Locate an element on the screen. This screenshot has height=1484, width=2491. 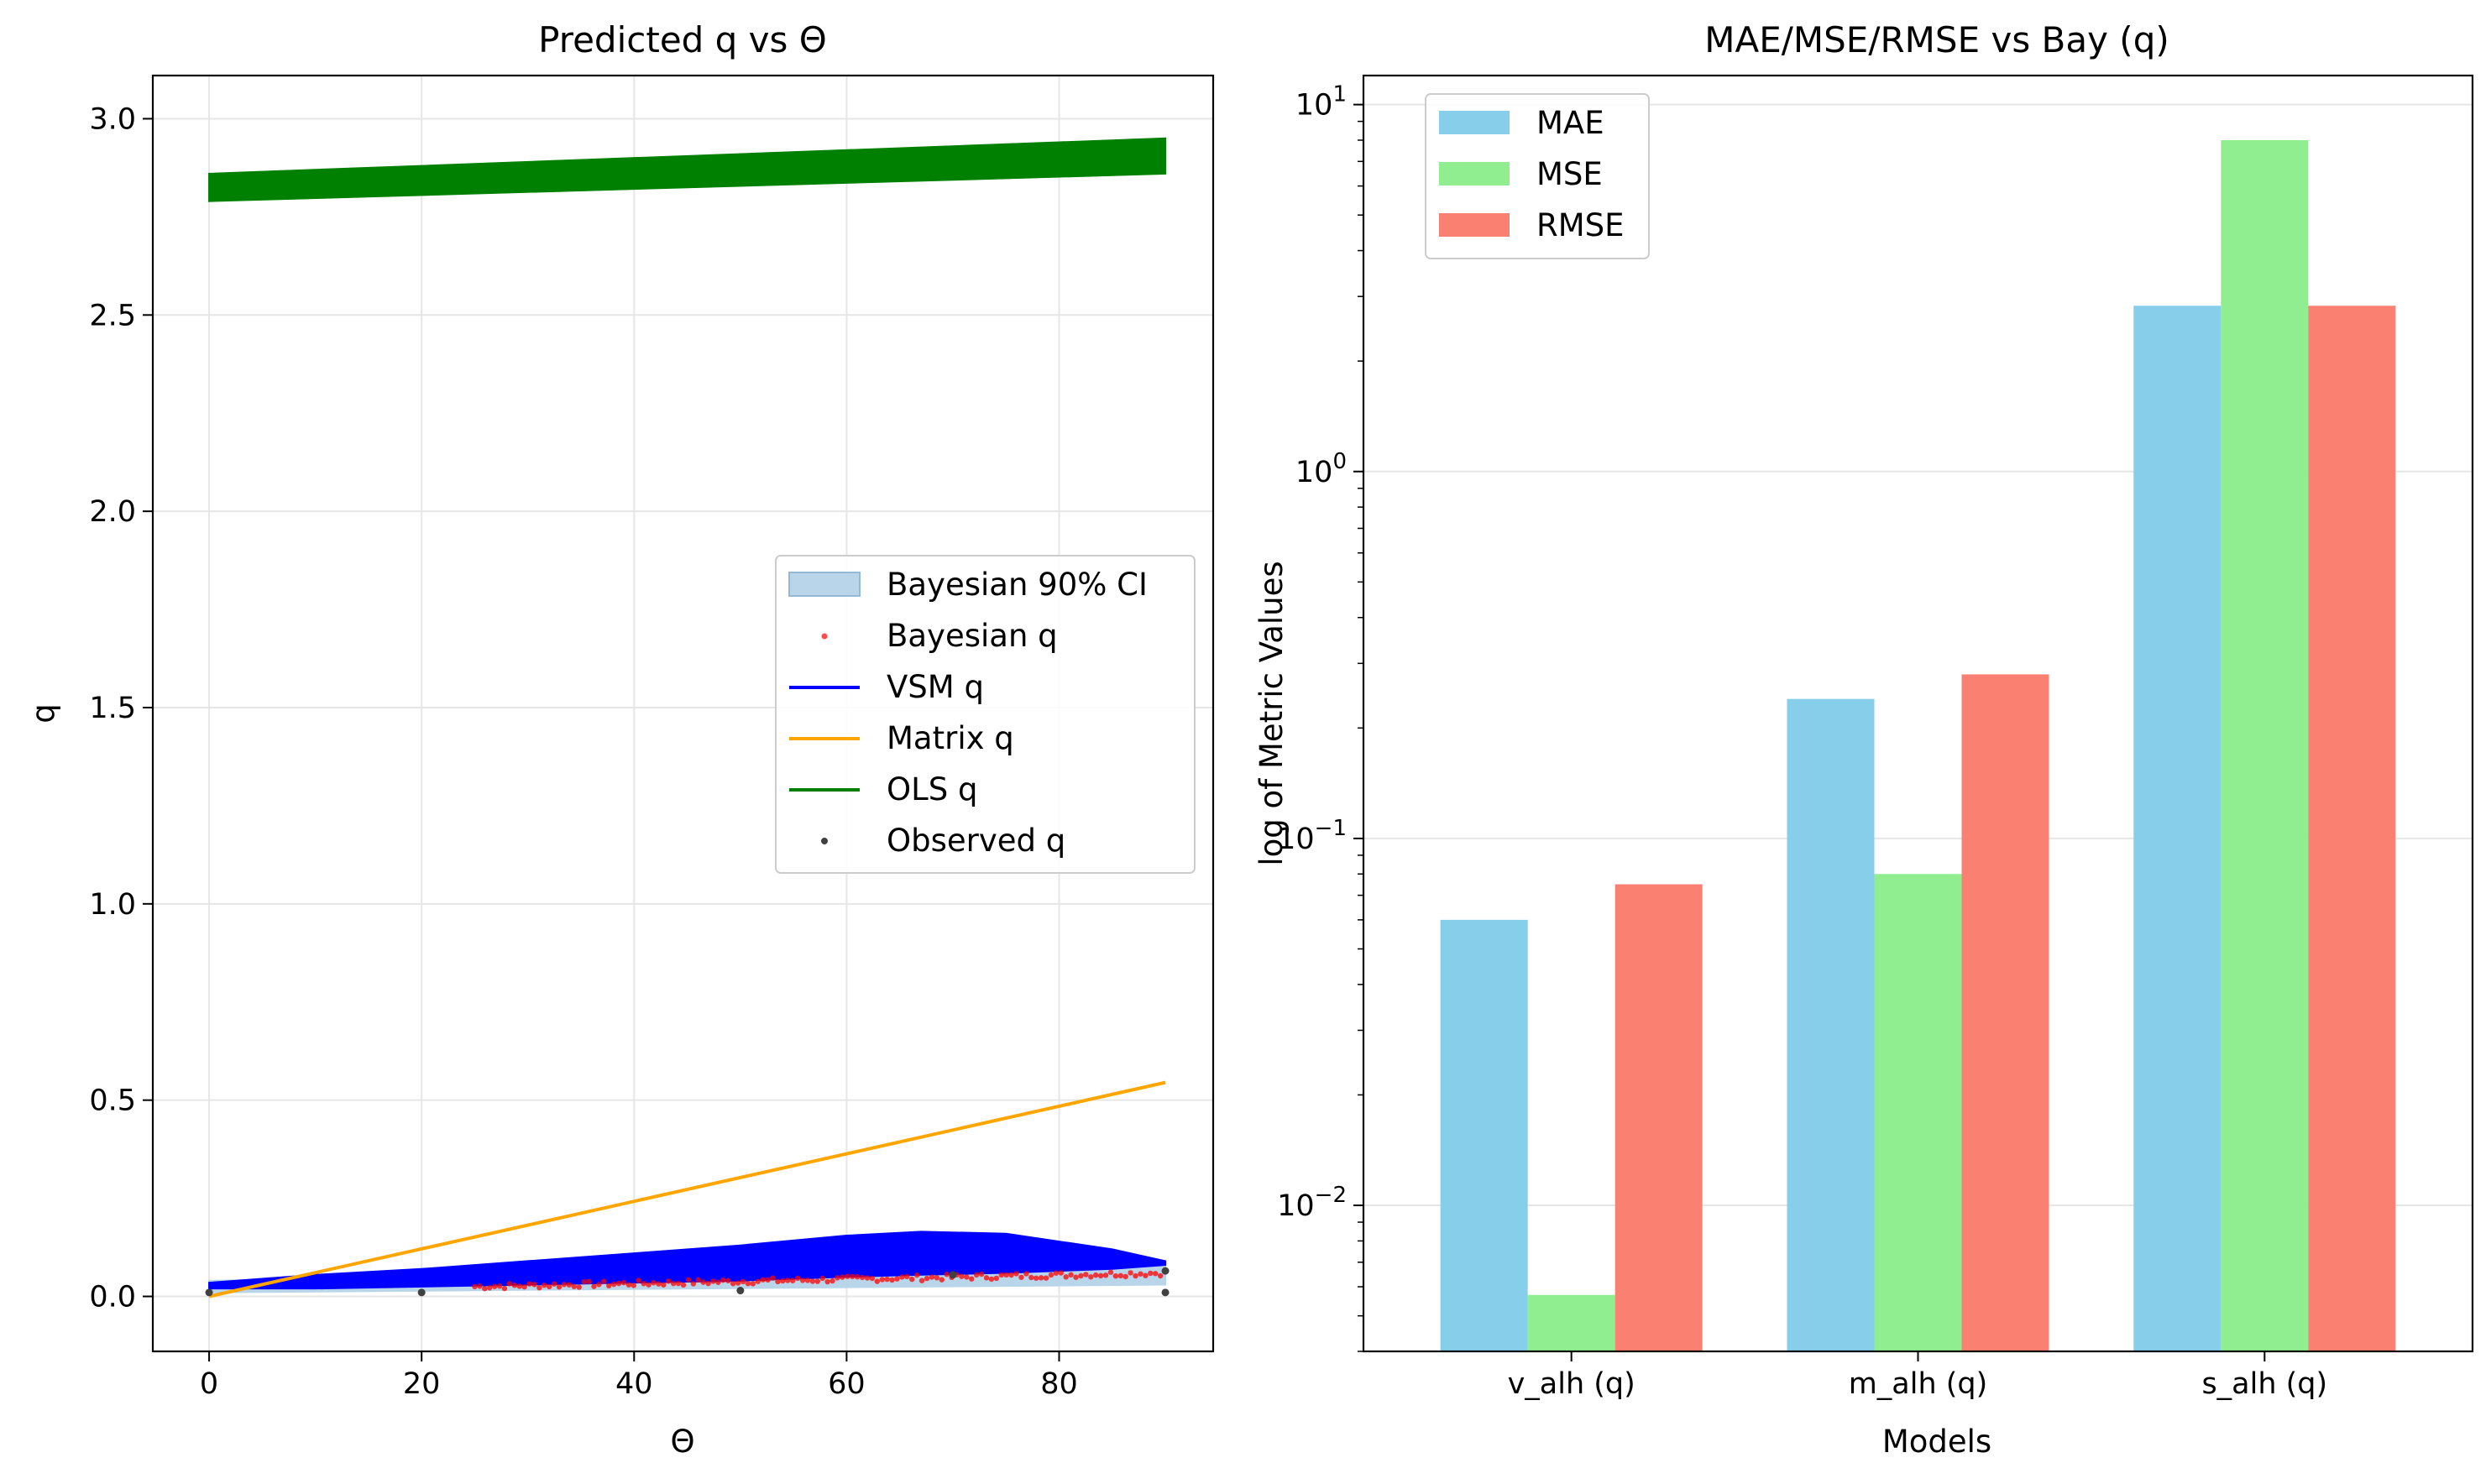
left-y-tick-label: 0.0 is located at coordinates (113, 1297).